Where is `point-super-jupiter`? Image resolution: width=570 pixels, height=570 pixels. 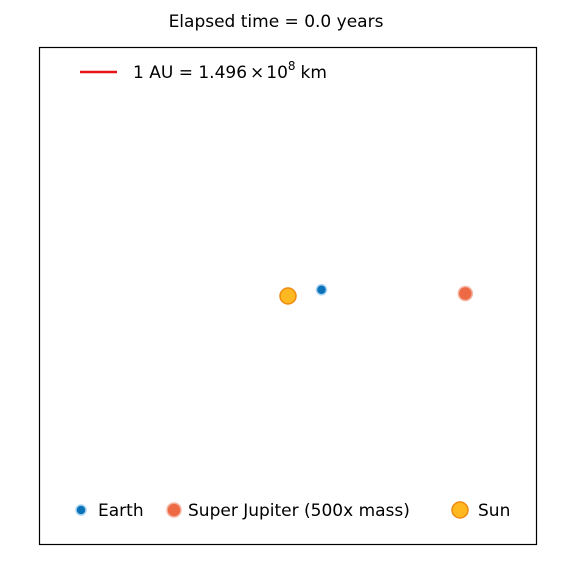
point-super-jupiter is located at coordinates (465, 293).